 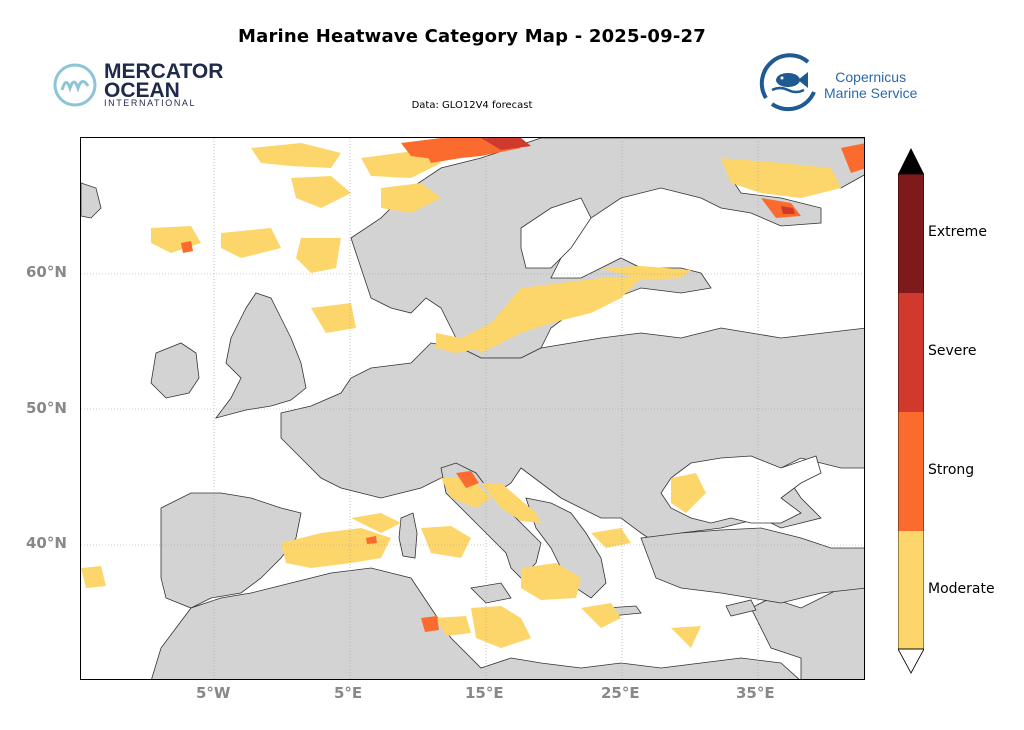 What do you see at coordinates (91, 200) in the screenshot?
I see `land-norway-coast` at bounding box center [91, 200].